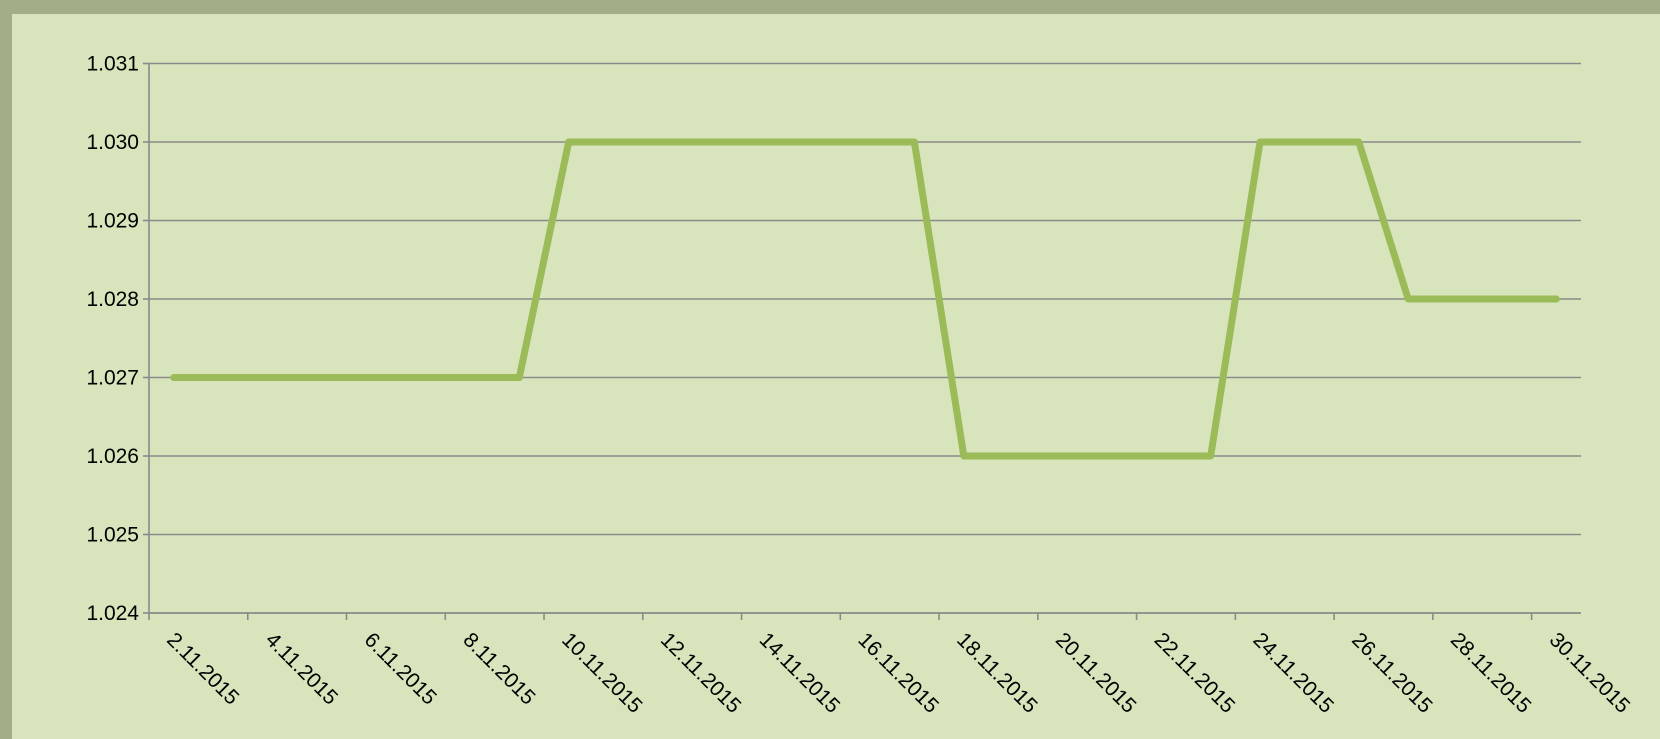  What do you see at coordinates (112, 142) in the screenshot?
I see `y-tick-label: 1.030` at bounding box center [112, 142].